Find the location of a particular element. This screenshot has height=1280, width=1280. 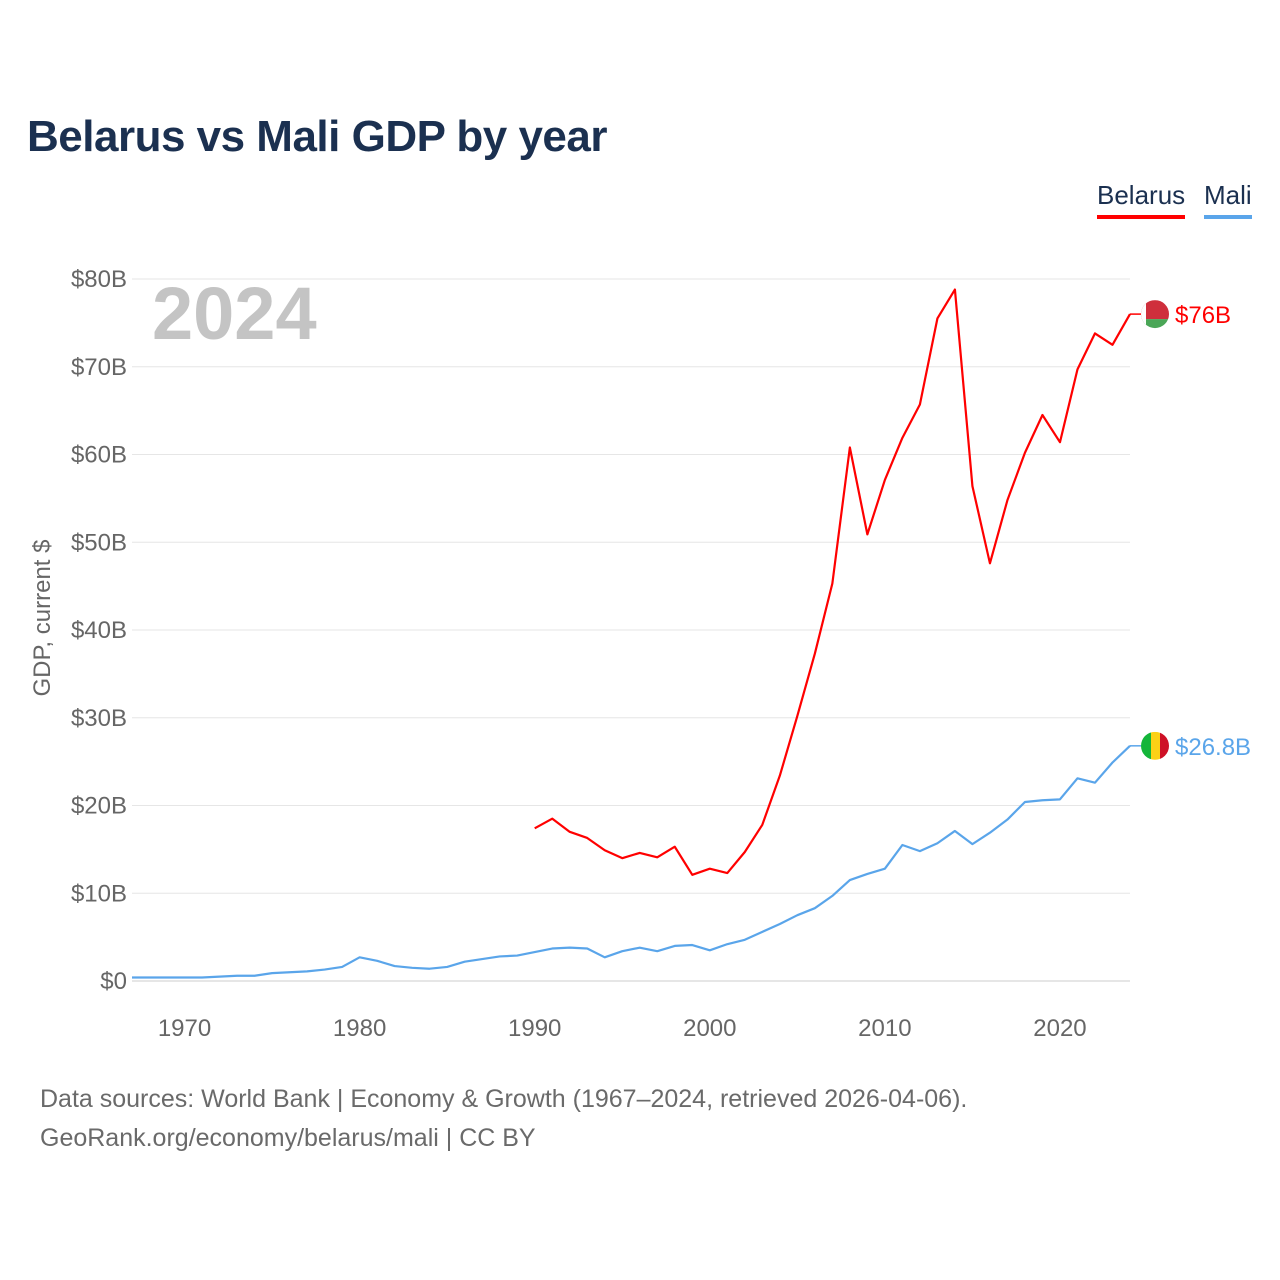

x-tick-label: 2020 is located at coordinates (1059, 1028).